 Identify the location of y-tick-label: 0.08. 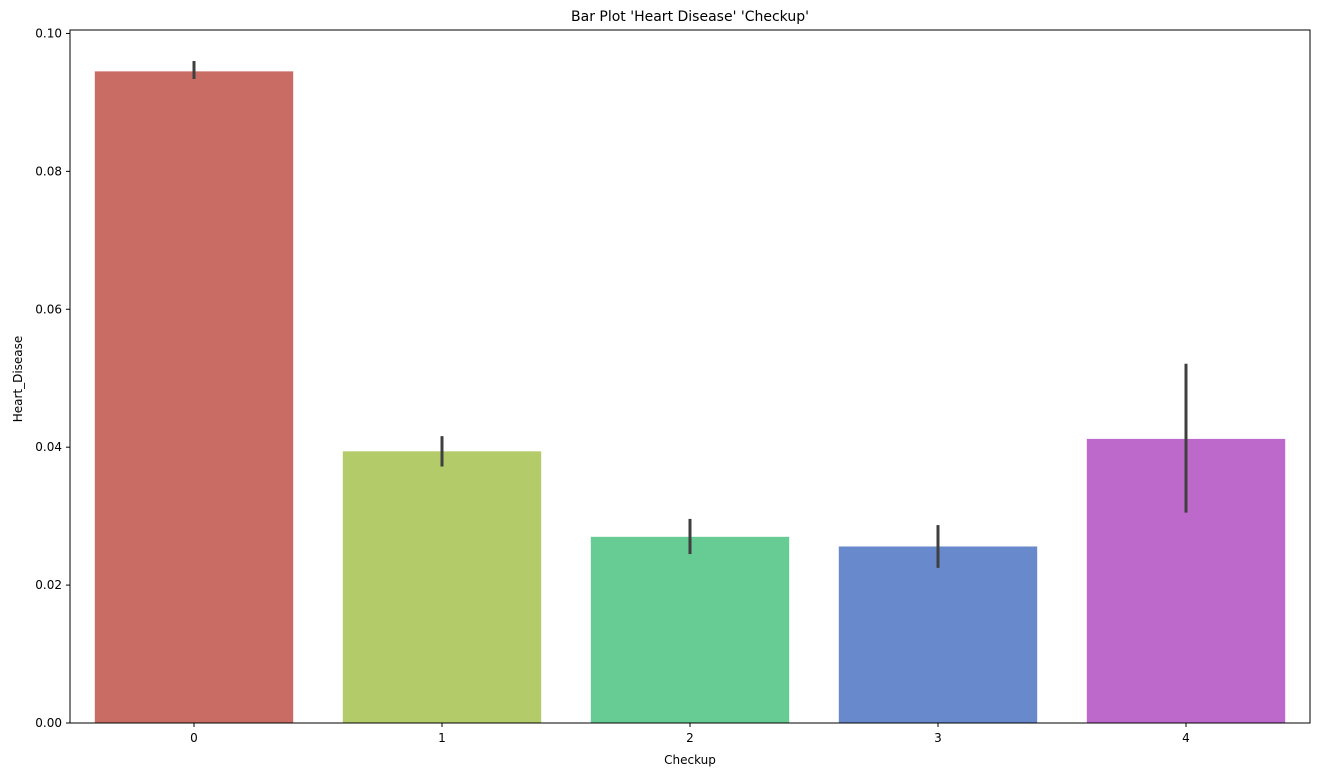
(48, 171).